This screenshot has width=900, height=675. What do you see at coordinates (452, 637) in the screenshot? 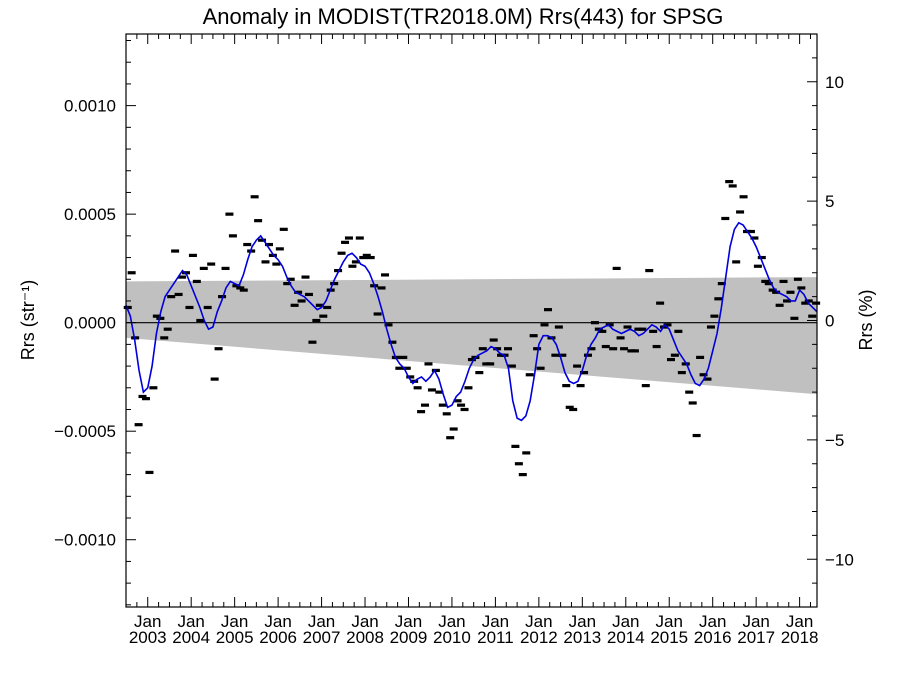
I see `x-tick-label-year: 2010` at bounding box center [452, 637].